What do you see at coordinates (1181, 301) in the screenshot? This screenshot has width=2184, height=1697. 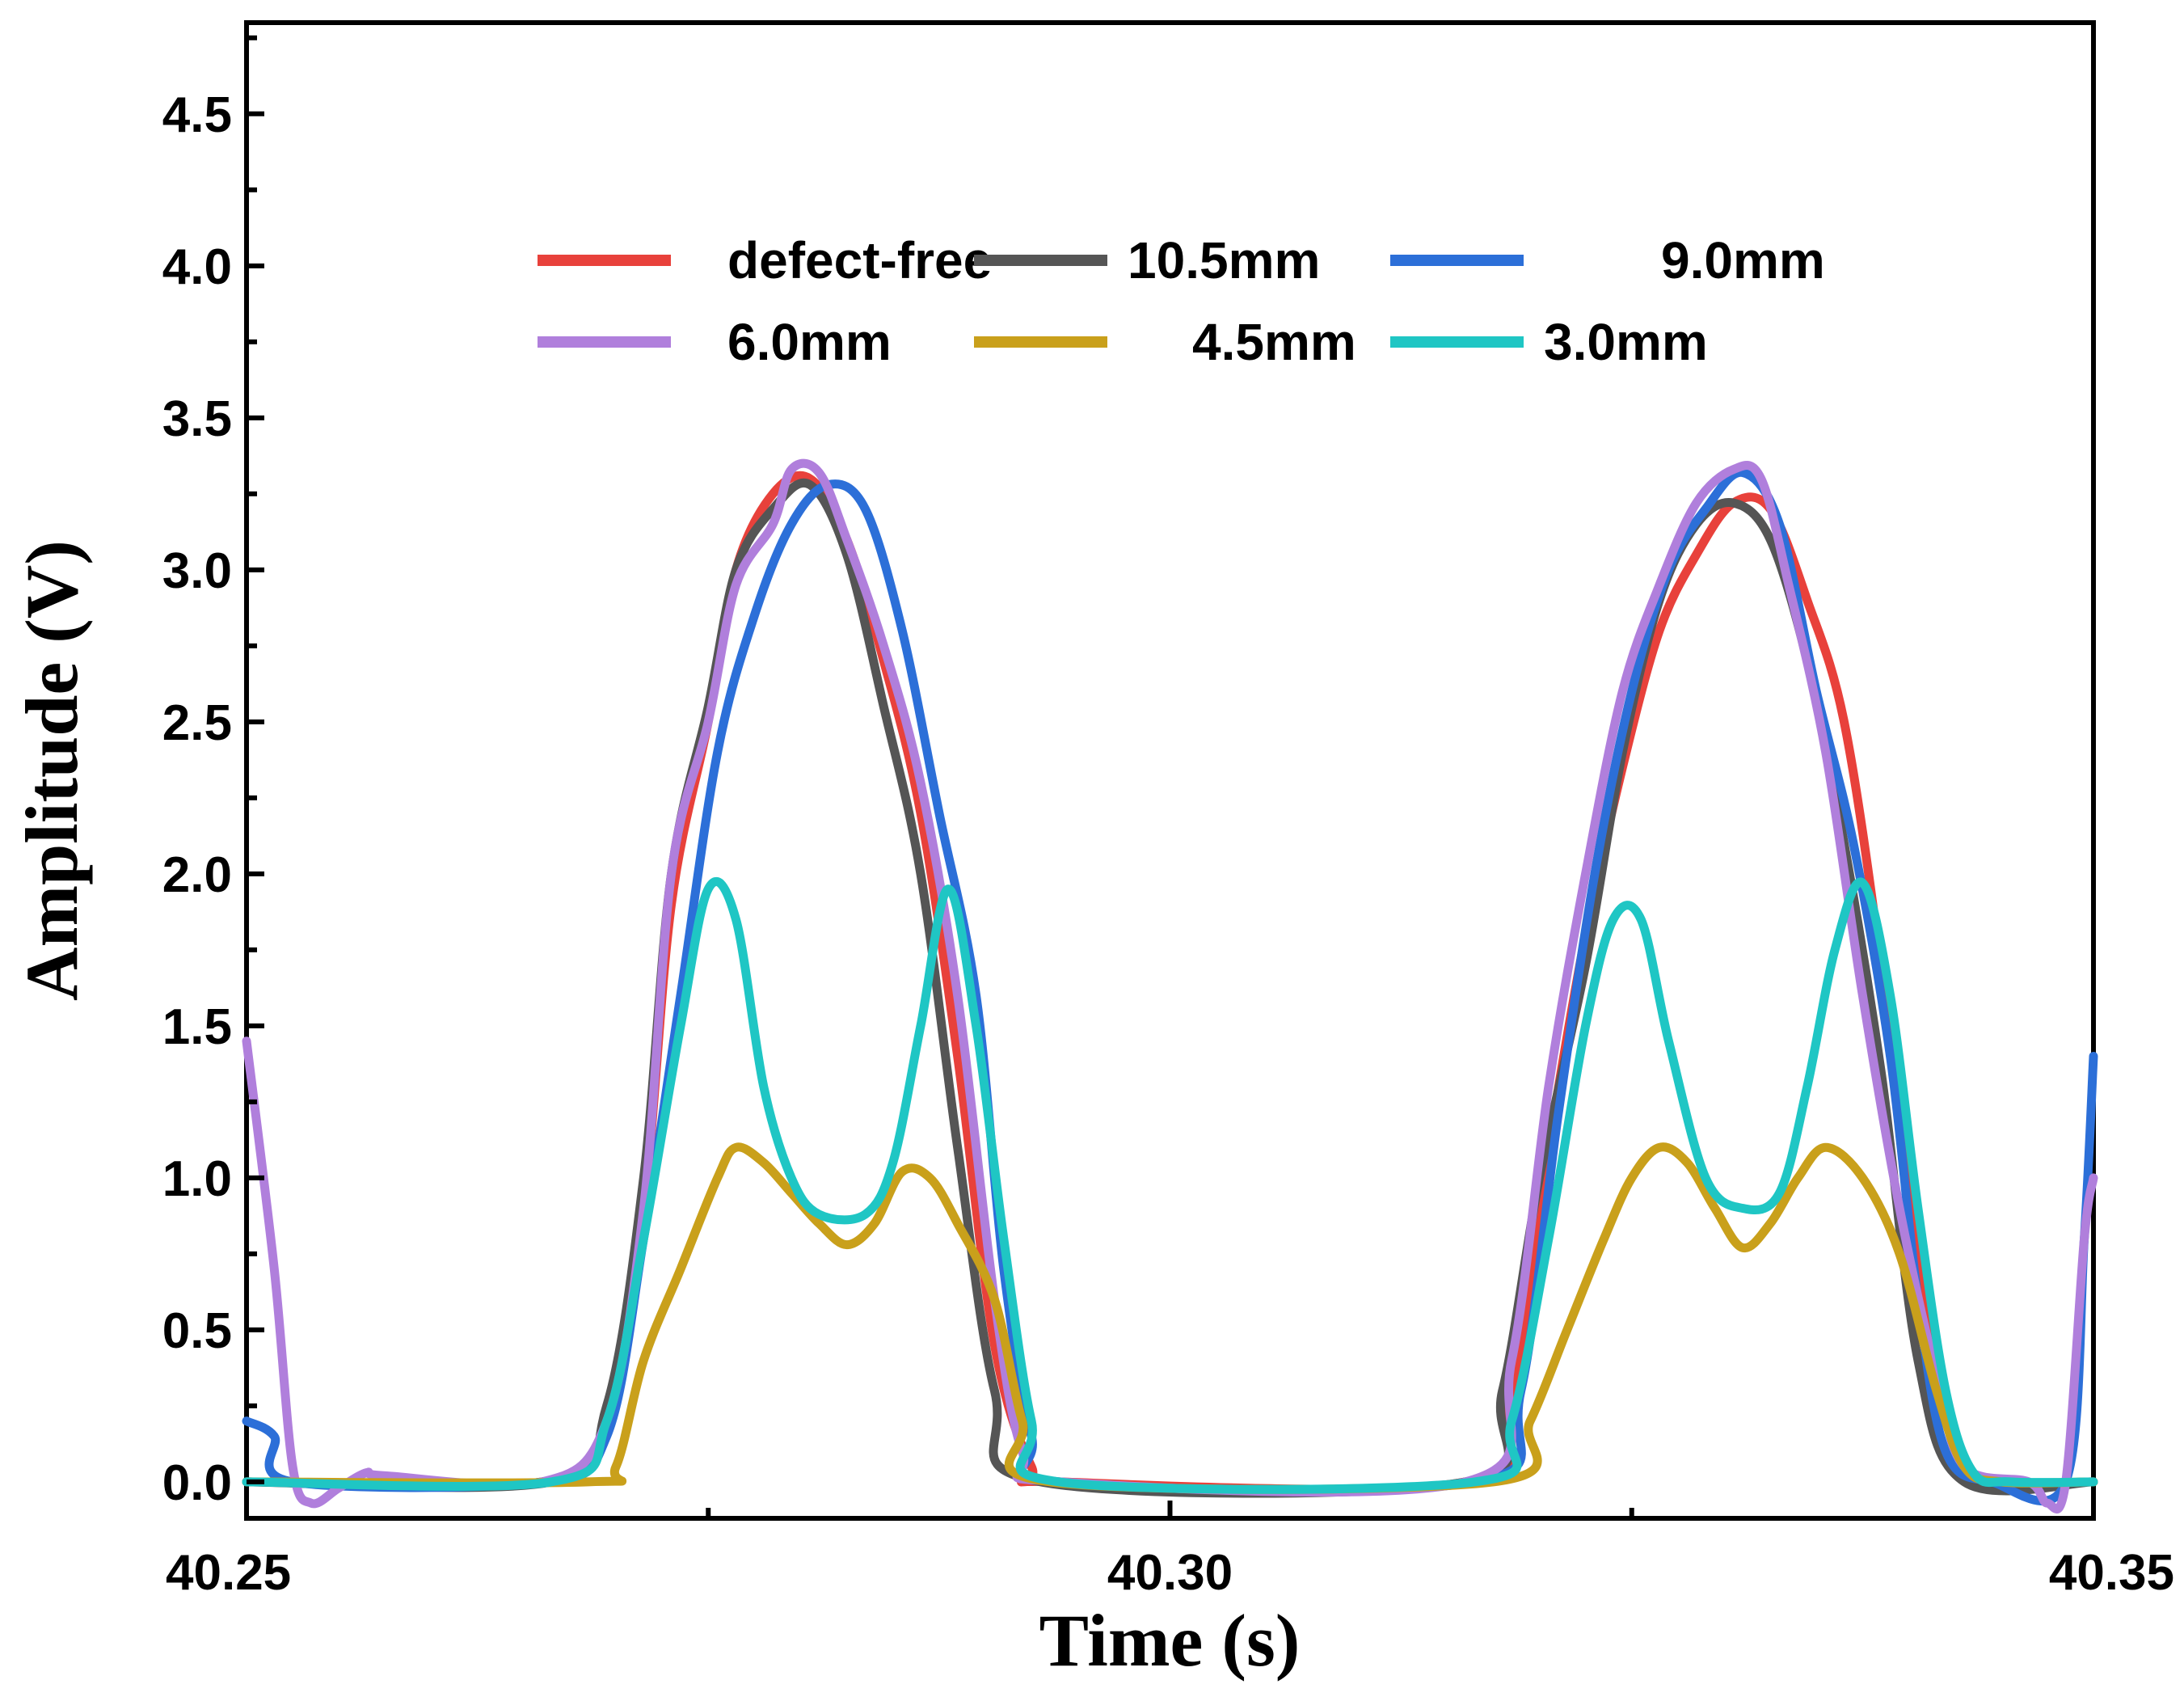 I see `legend: defect-free 10.5mm 9.0mm 6.0mm 4.5mm 3.0mm` at bounding box center [1181, 301].